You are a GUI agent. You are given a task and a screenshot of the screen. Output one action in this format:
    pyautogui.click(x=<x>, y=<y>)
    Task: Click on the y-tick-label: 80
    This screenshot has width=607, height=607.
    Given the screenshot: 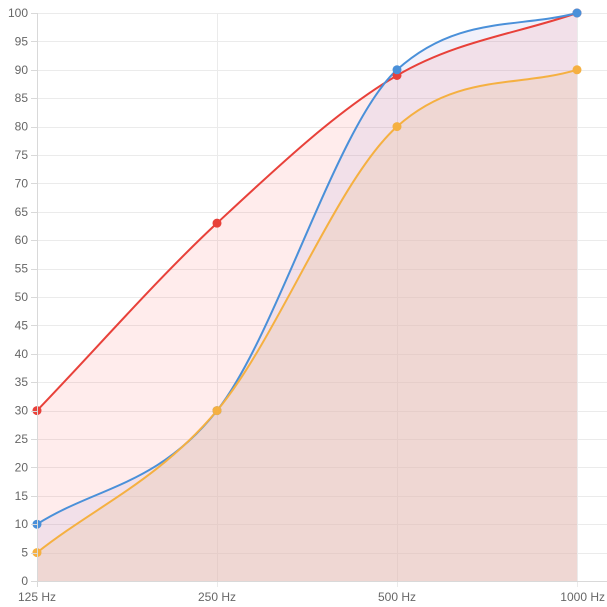 What is the action you would take?
    pyautogui.click(x=22, y=127)
    